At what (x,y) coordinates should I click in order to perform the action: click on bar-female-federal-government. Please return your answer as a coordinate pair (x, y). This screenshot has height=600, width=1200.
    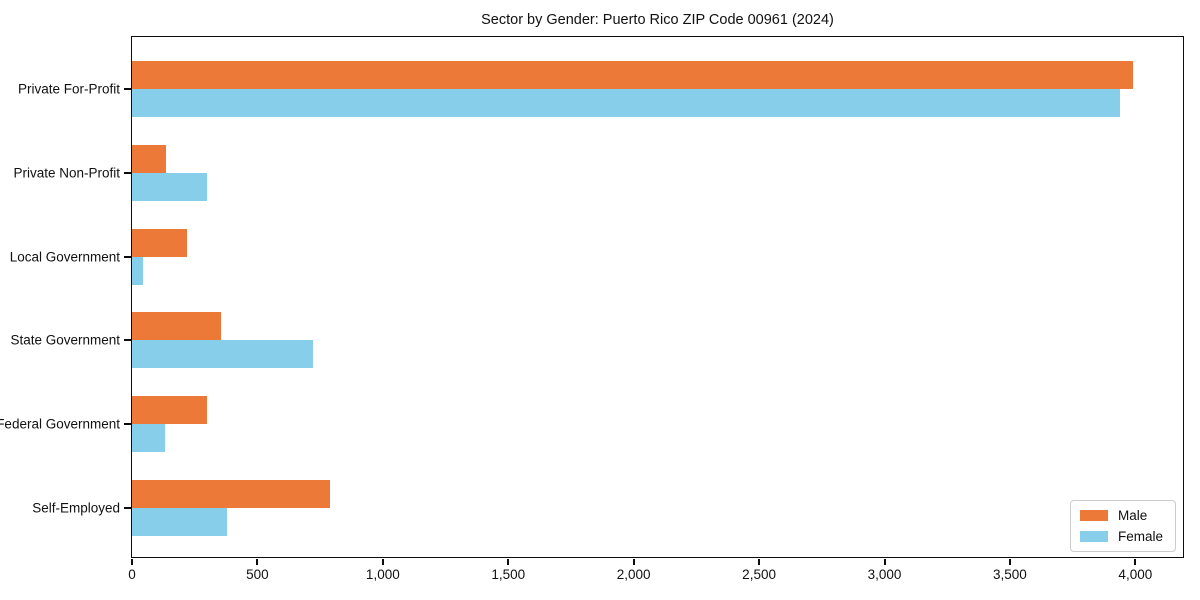
    Looking at the image, I should click on (148, 438).